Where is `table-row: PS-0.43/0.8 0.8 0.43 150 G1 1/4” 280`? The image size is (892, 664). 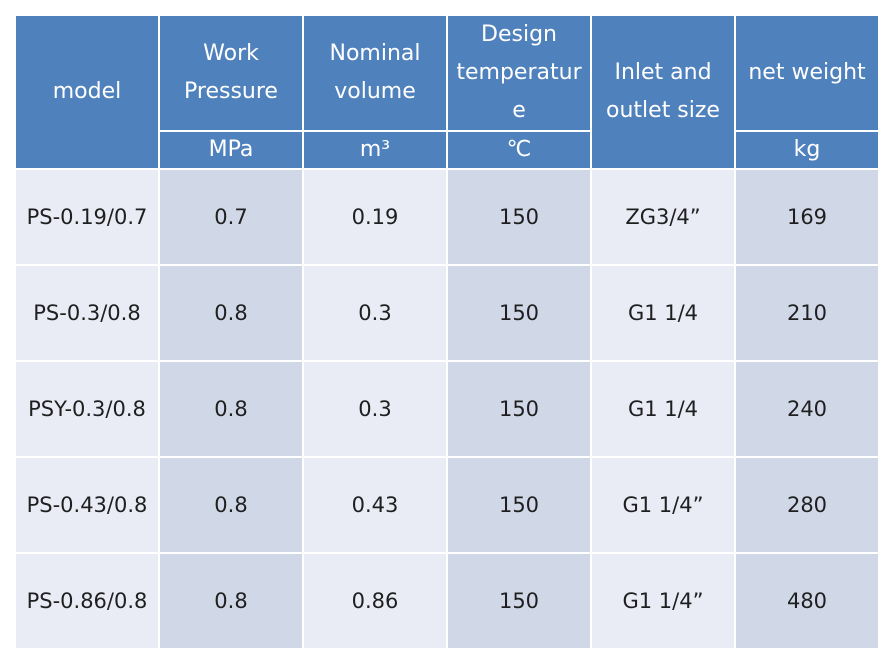
table-row: PS-0.43/0.8 0.8 0.43 150 G1 1/4” 280 is located at coordinates (447, 505).